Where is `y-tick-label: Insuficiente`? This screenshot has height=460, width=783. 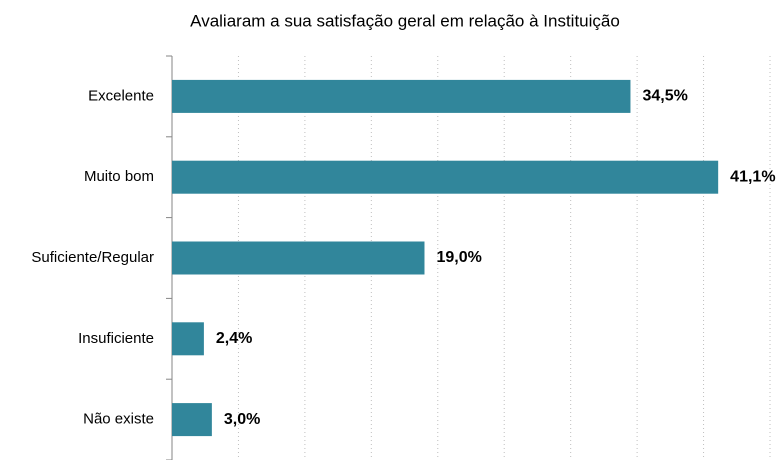
y-tick-label: Insuficiente is located at coordinates (116, 338).